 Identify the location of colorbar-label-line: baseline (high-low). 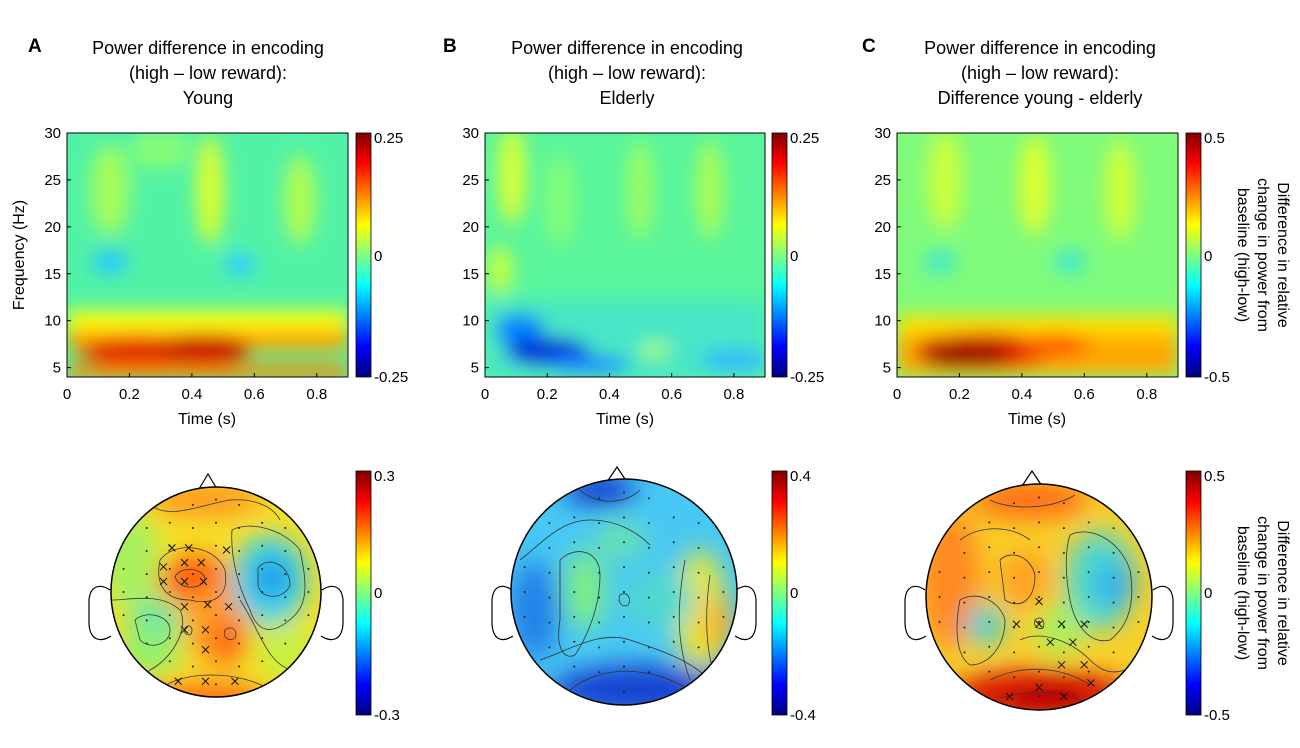
(1242, 255).